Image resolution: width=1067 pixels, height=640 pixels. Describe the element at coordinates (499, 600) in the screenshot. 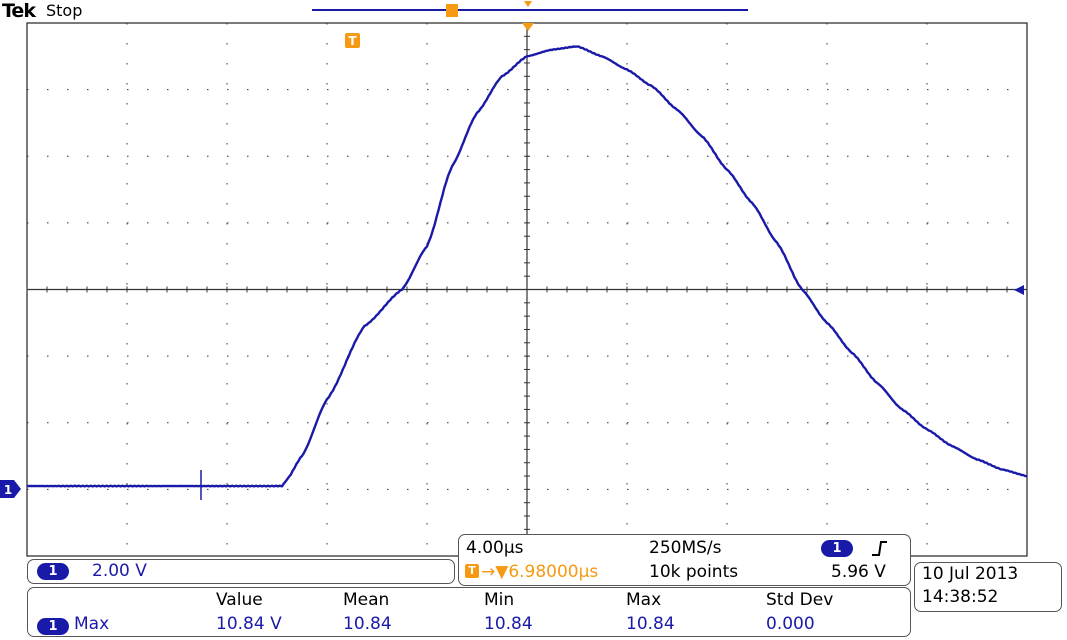

I see `measurement-header-min: Min` at that location.